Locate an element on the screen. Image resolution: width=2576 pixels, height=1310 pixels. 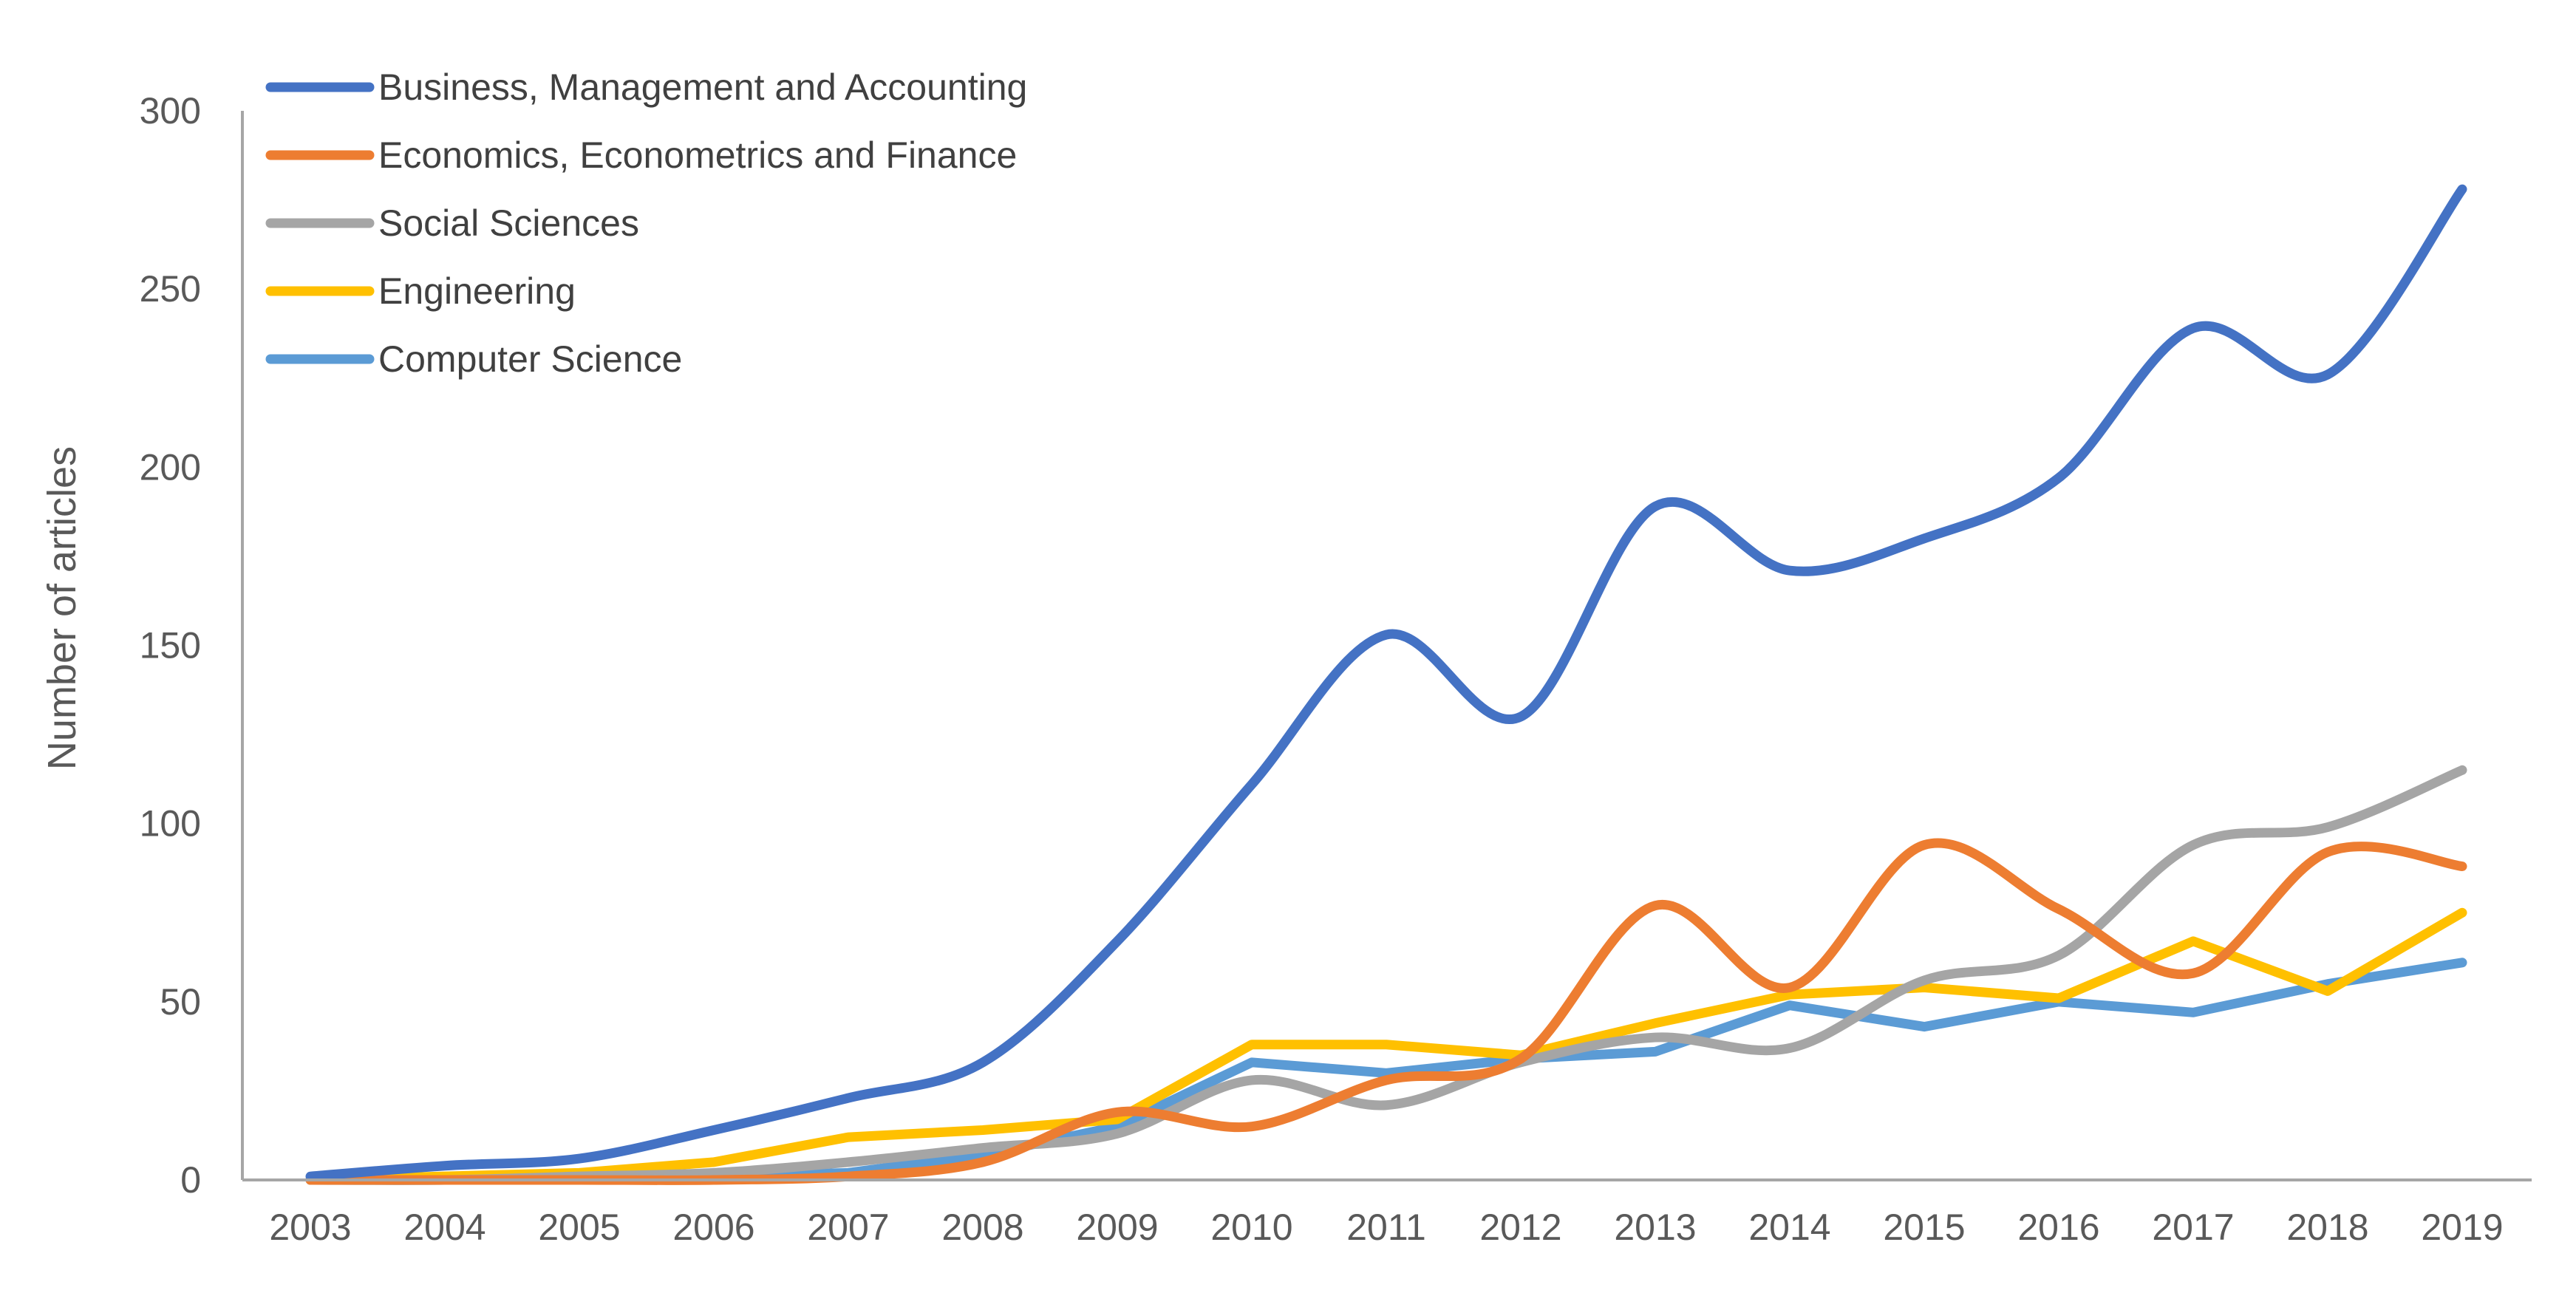
y-tick-labels: 0 50 100 150 200 250 300 is located at coordinates (170, 645).